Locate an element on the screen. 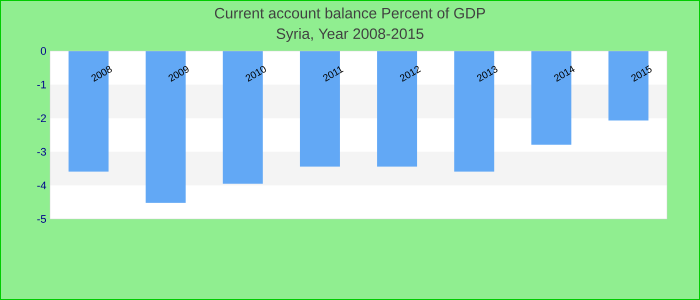 Image resolution: width=700 pixels, height=300 pixels. x-tick-label: 2010 is located at coordinates (256, 74).